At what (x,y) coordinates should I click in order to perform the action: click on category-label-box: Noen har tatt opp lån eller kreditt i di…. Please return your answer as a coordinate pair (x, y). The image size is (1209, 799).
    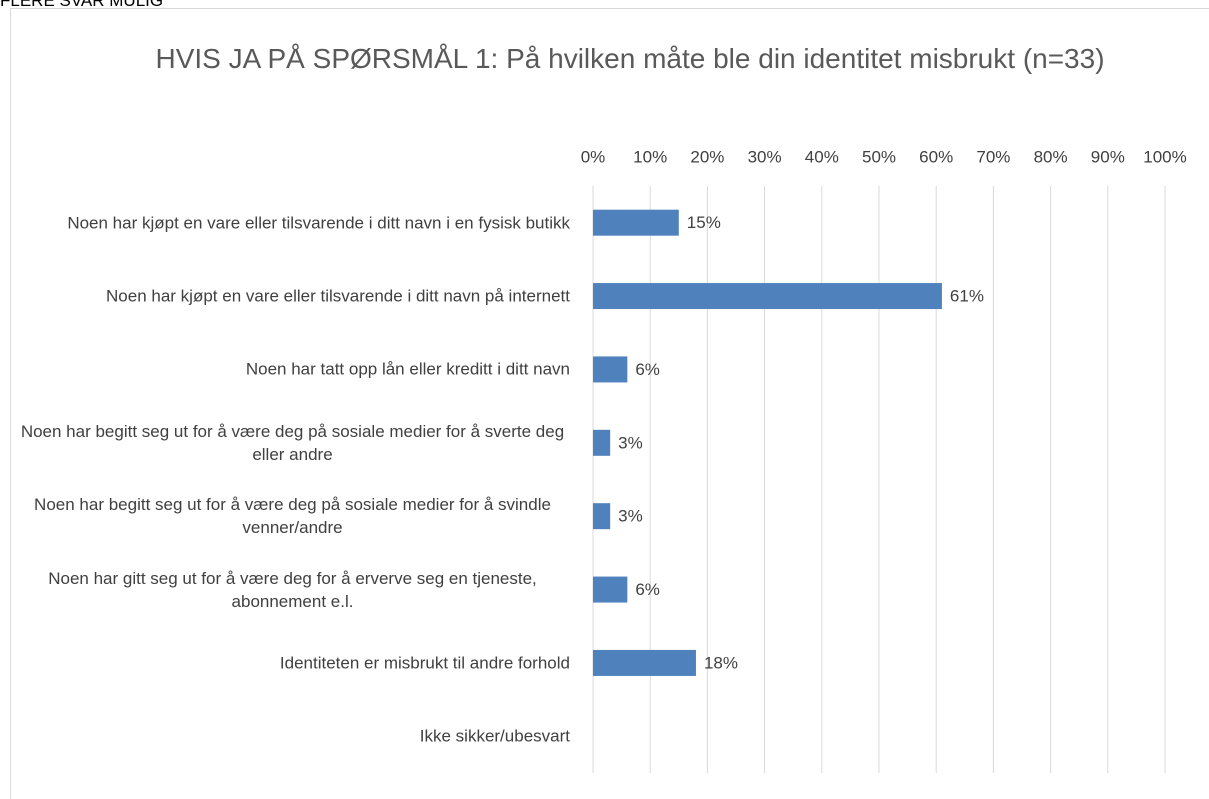
    Looking at the image, I should click on (292, 369).